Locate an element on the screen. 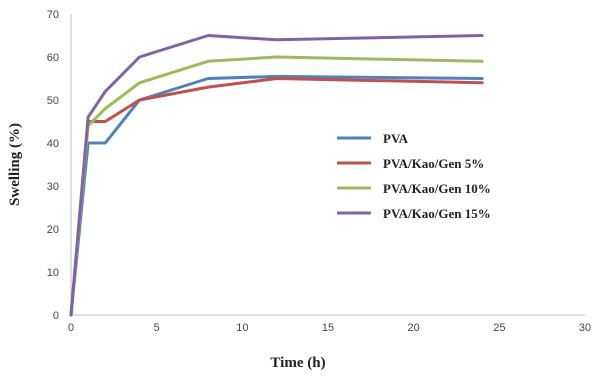  x-tick-label: 30 is located at coordinates (585, 328).